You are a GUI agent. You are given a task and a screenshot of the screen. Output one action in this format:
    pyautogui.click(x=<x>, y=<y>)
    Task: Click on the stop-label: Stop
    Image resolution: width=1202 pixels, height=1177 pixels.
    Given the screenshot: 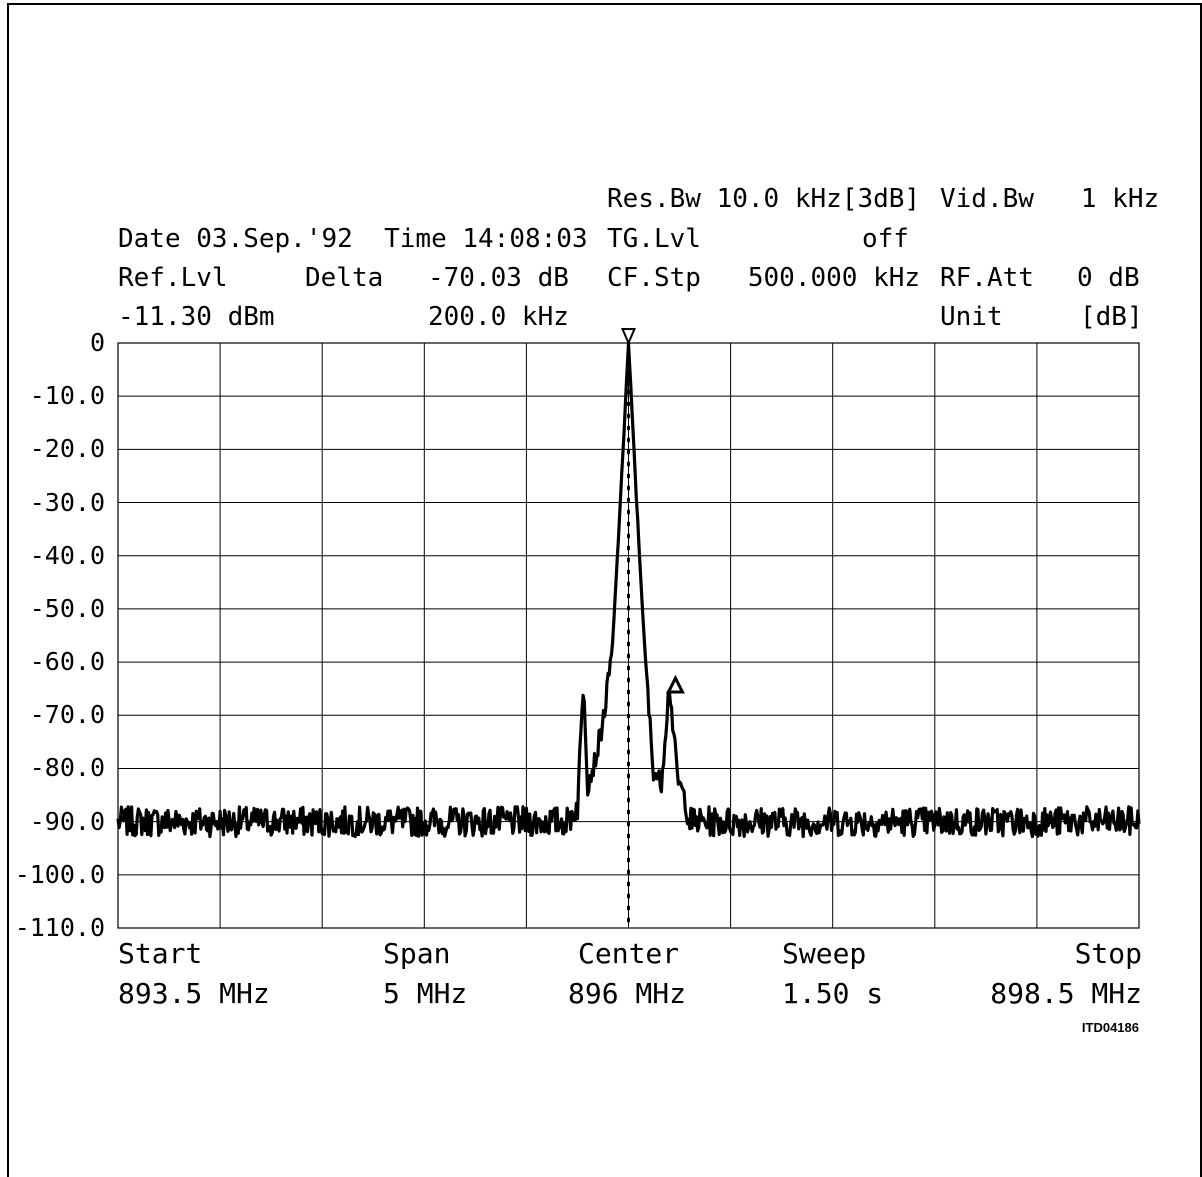 What is the action you would take?
    pyautogui.click(x=1108, y=953)
    